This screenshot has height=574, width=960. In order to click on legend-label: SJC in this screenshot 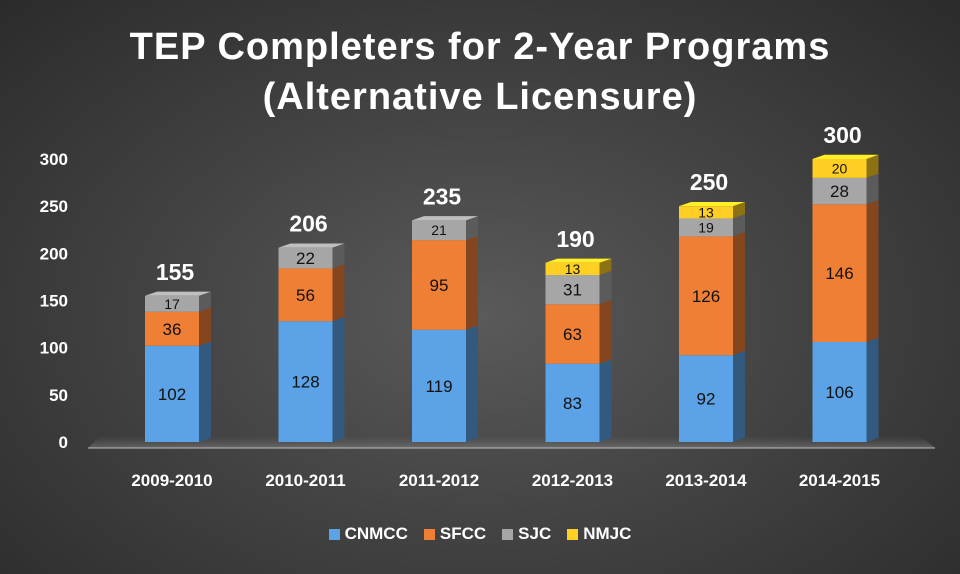, I will do `click(535, 533)`.